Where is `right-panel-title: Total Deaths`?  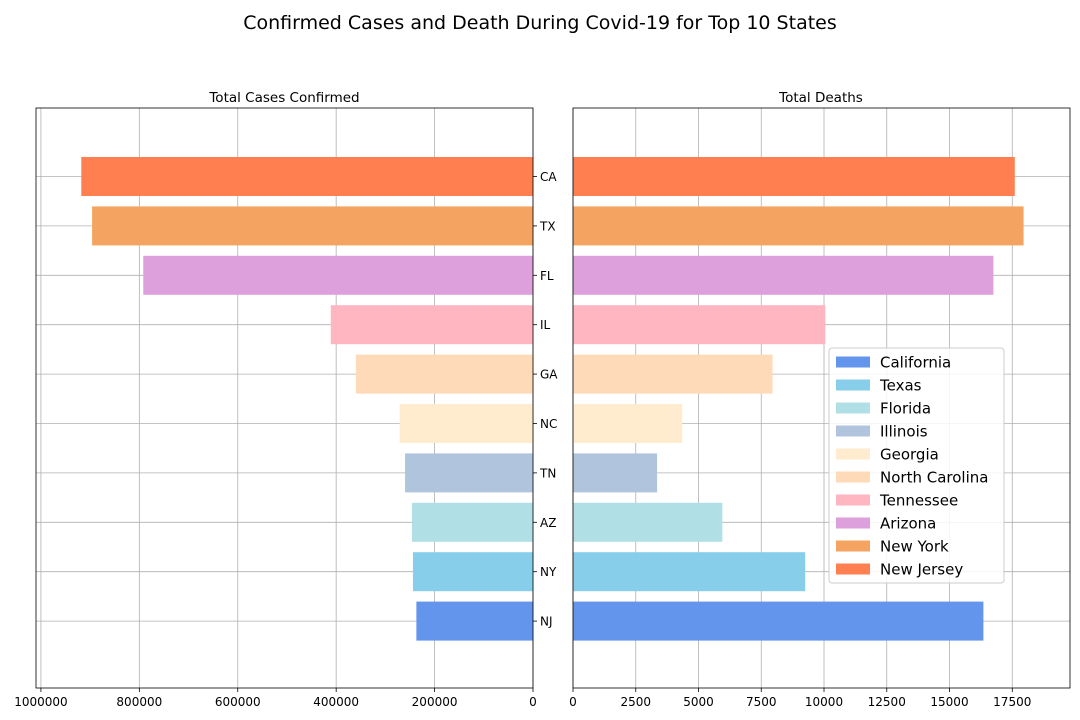 right-panel-title: Total Deaths is located at coordinates (820, 98).